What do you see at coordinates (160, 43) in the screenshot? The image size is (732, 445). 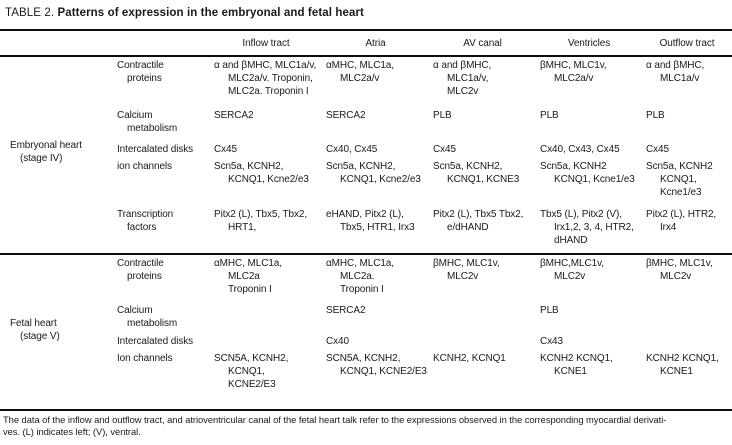 I see `header-spacer-category` at bounding box center [160, 43].